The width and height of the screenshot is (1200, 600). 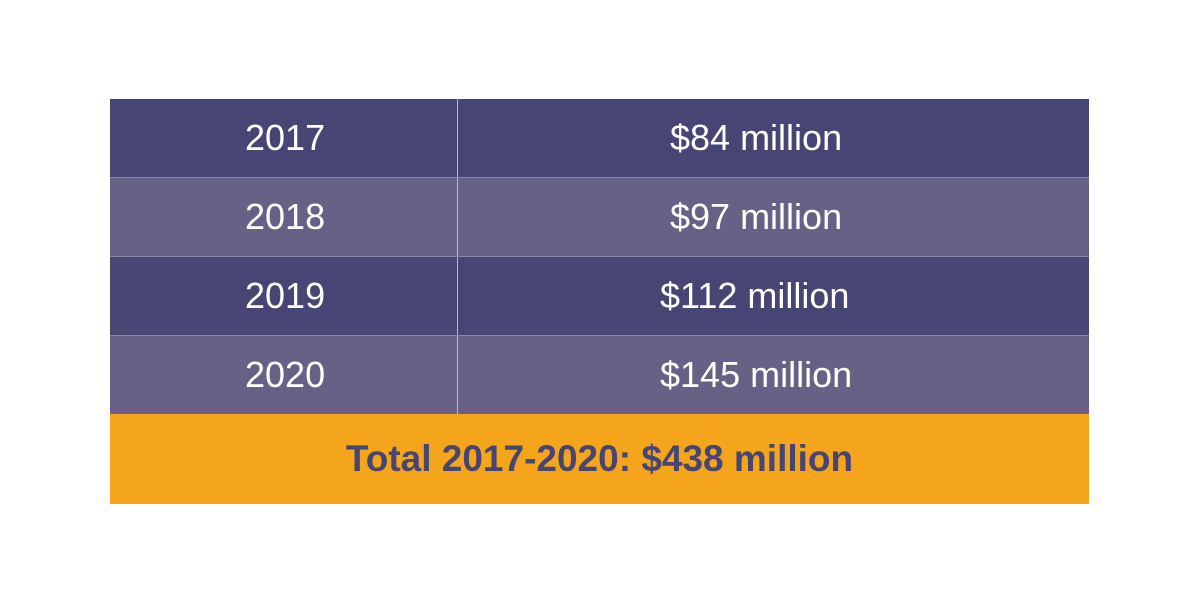 What do you see at coordinates (756, 374) in the screenshot?
I see `amount-cell: $145 million` at bounding box center [756, 374].